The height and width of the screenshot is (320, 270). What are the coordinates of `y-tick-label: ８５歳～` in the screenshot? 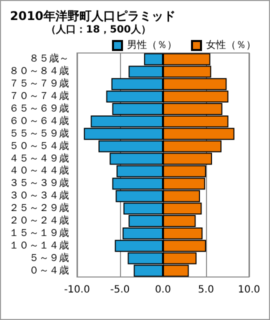 It's located at (49, 58).